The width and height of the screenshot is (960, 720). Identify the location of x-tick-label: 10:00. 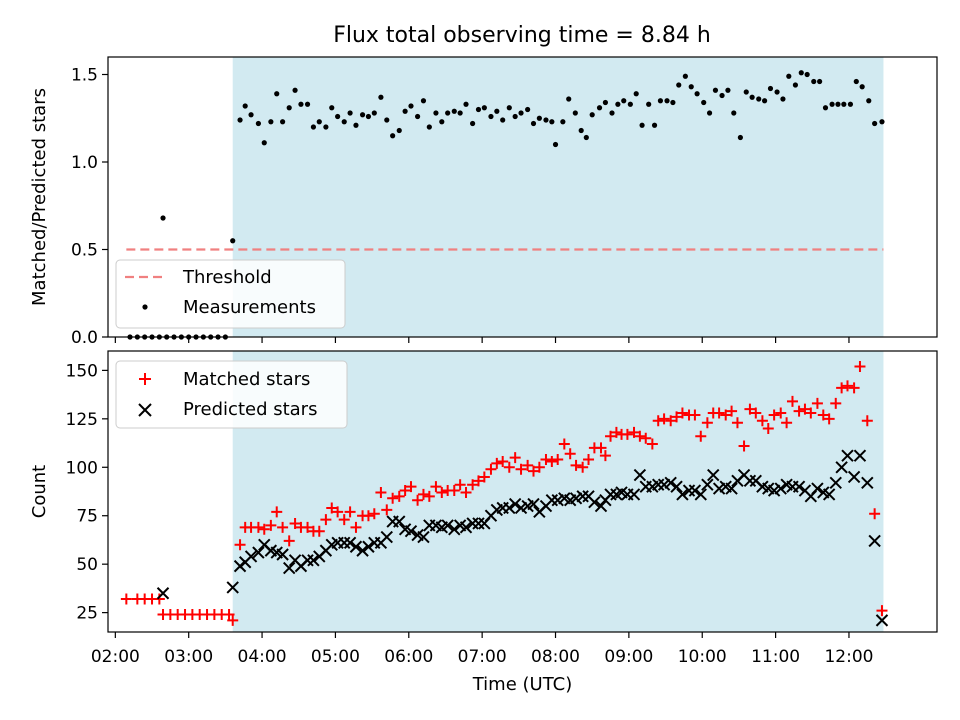
(702, 657).